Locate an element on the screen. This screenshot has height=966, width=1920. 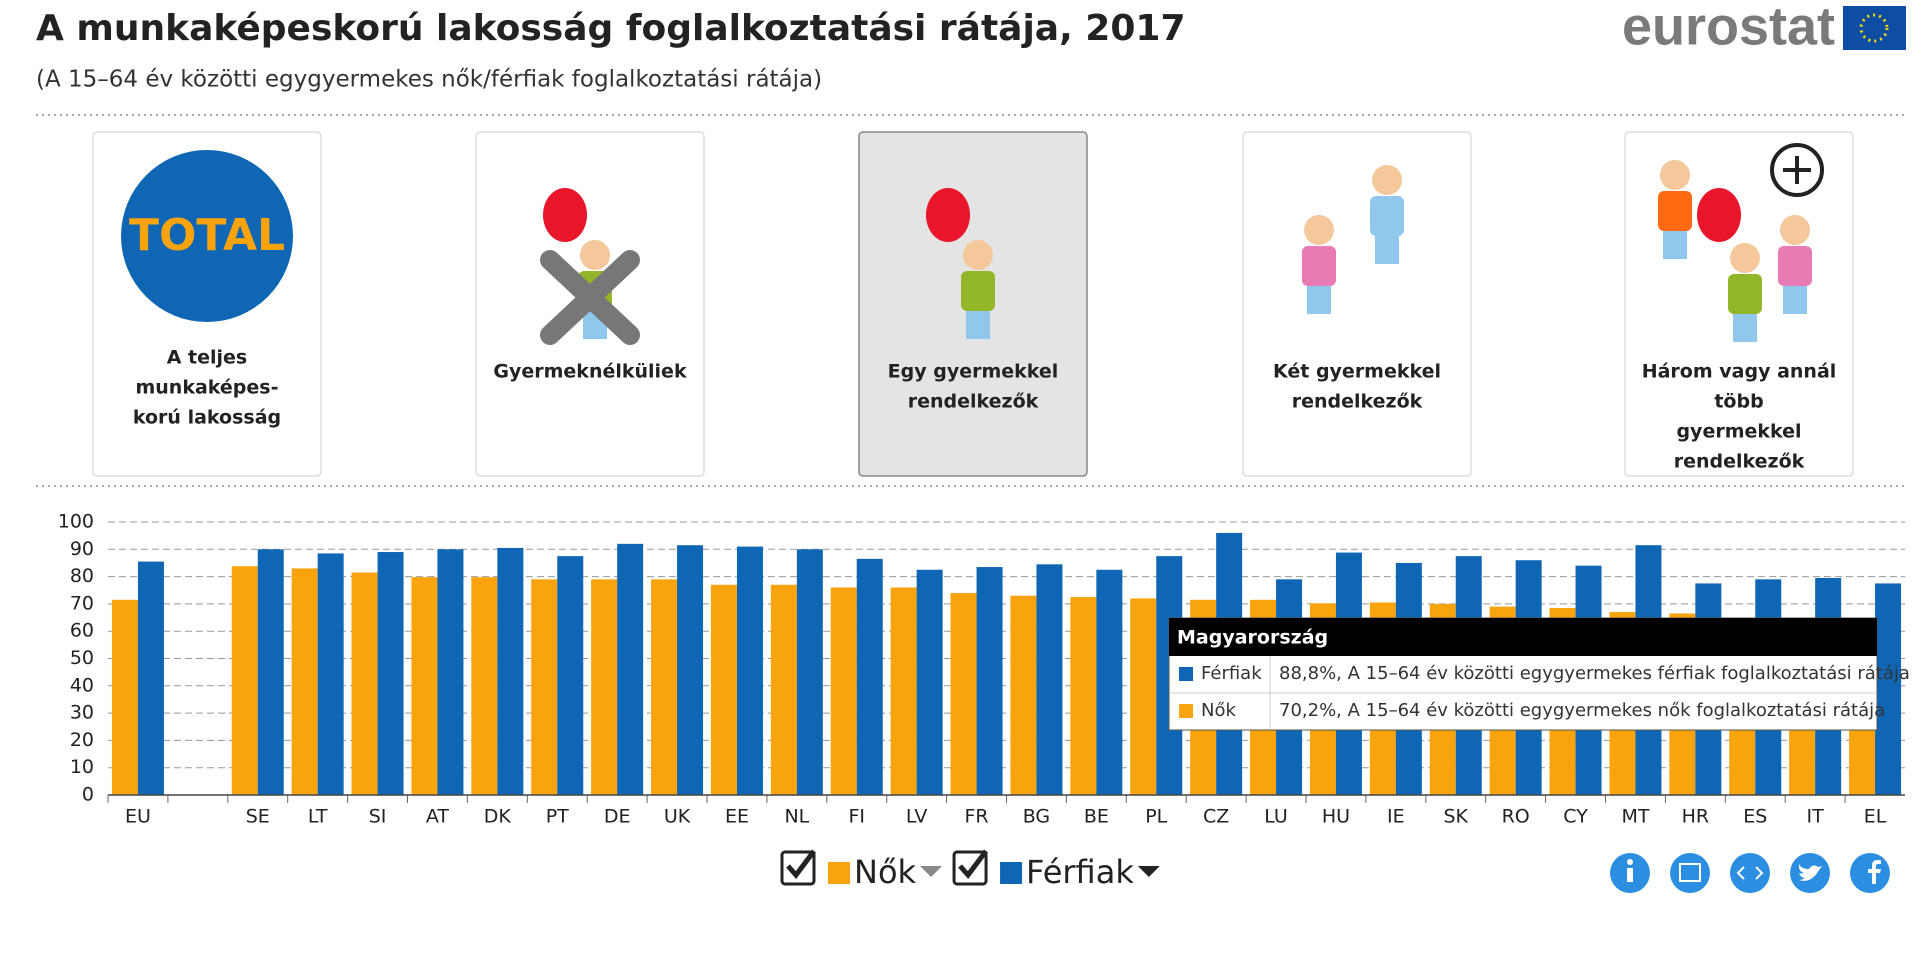
embed-button is located at coordinates (1750, 873).